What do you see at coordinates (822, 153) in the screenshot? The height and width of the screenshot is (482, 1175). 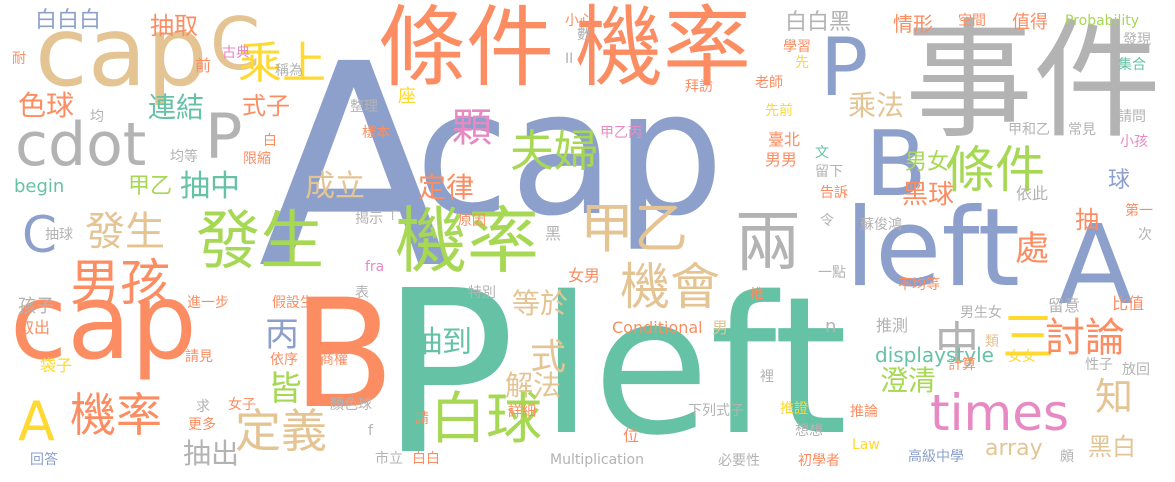 I see `word: 文` at bounding box center [822, 153].